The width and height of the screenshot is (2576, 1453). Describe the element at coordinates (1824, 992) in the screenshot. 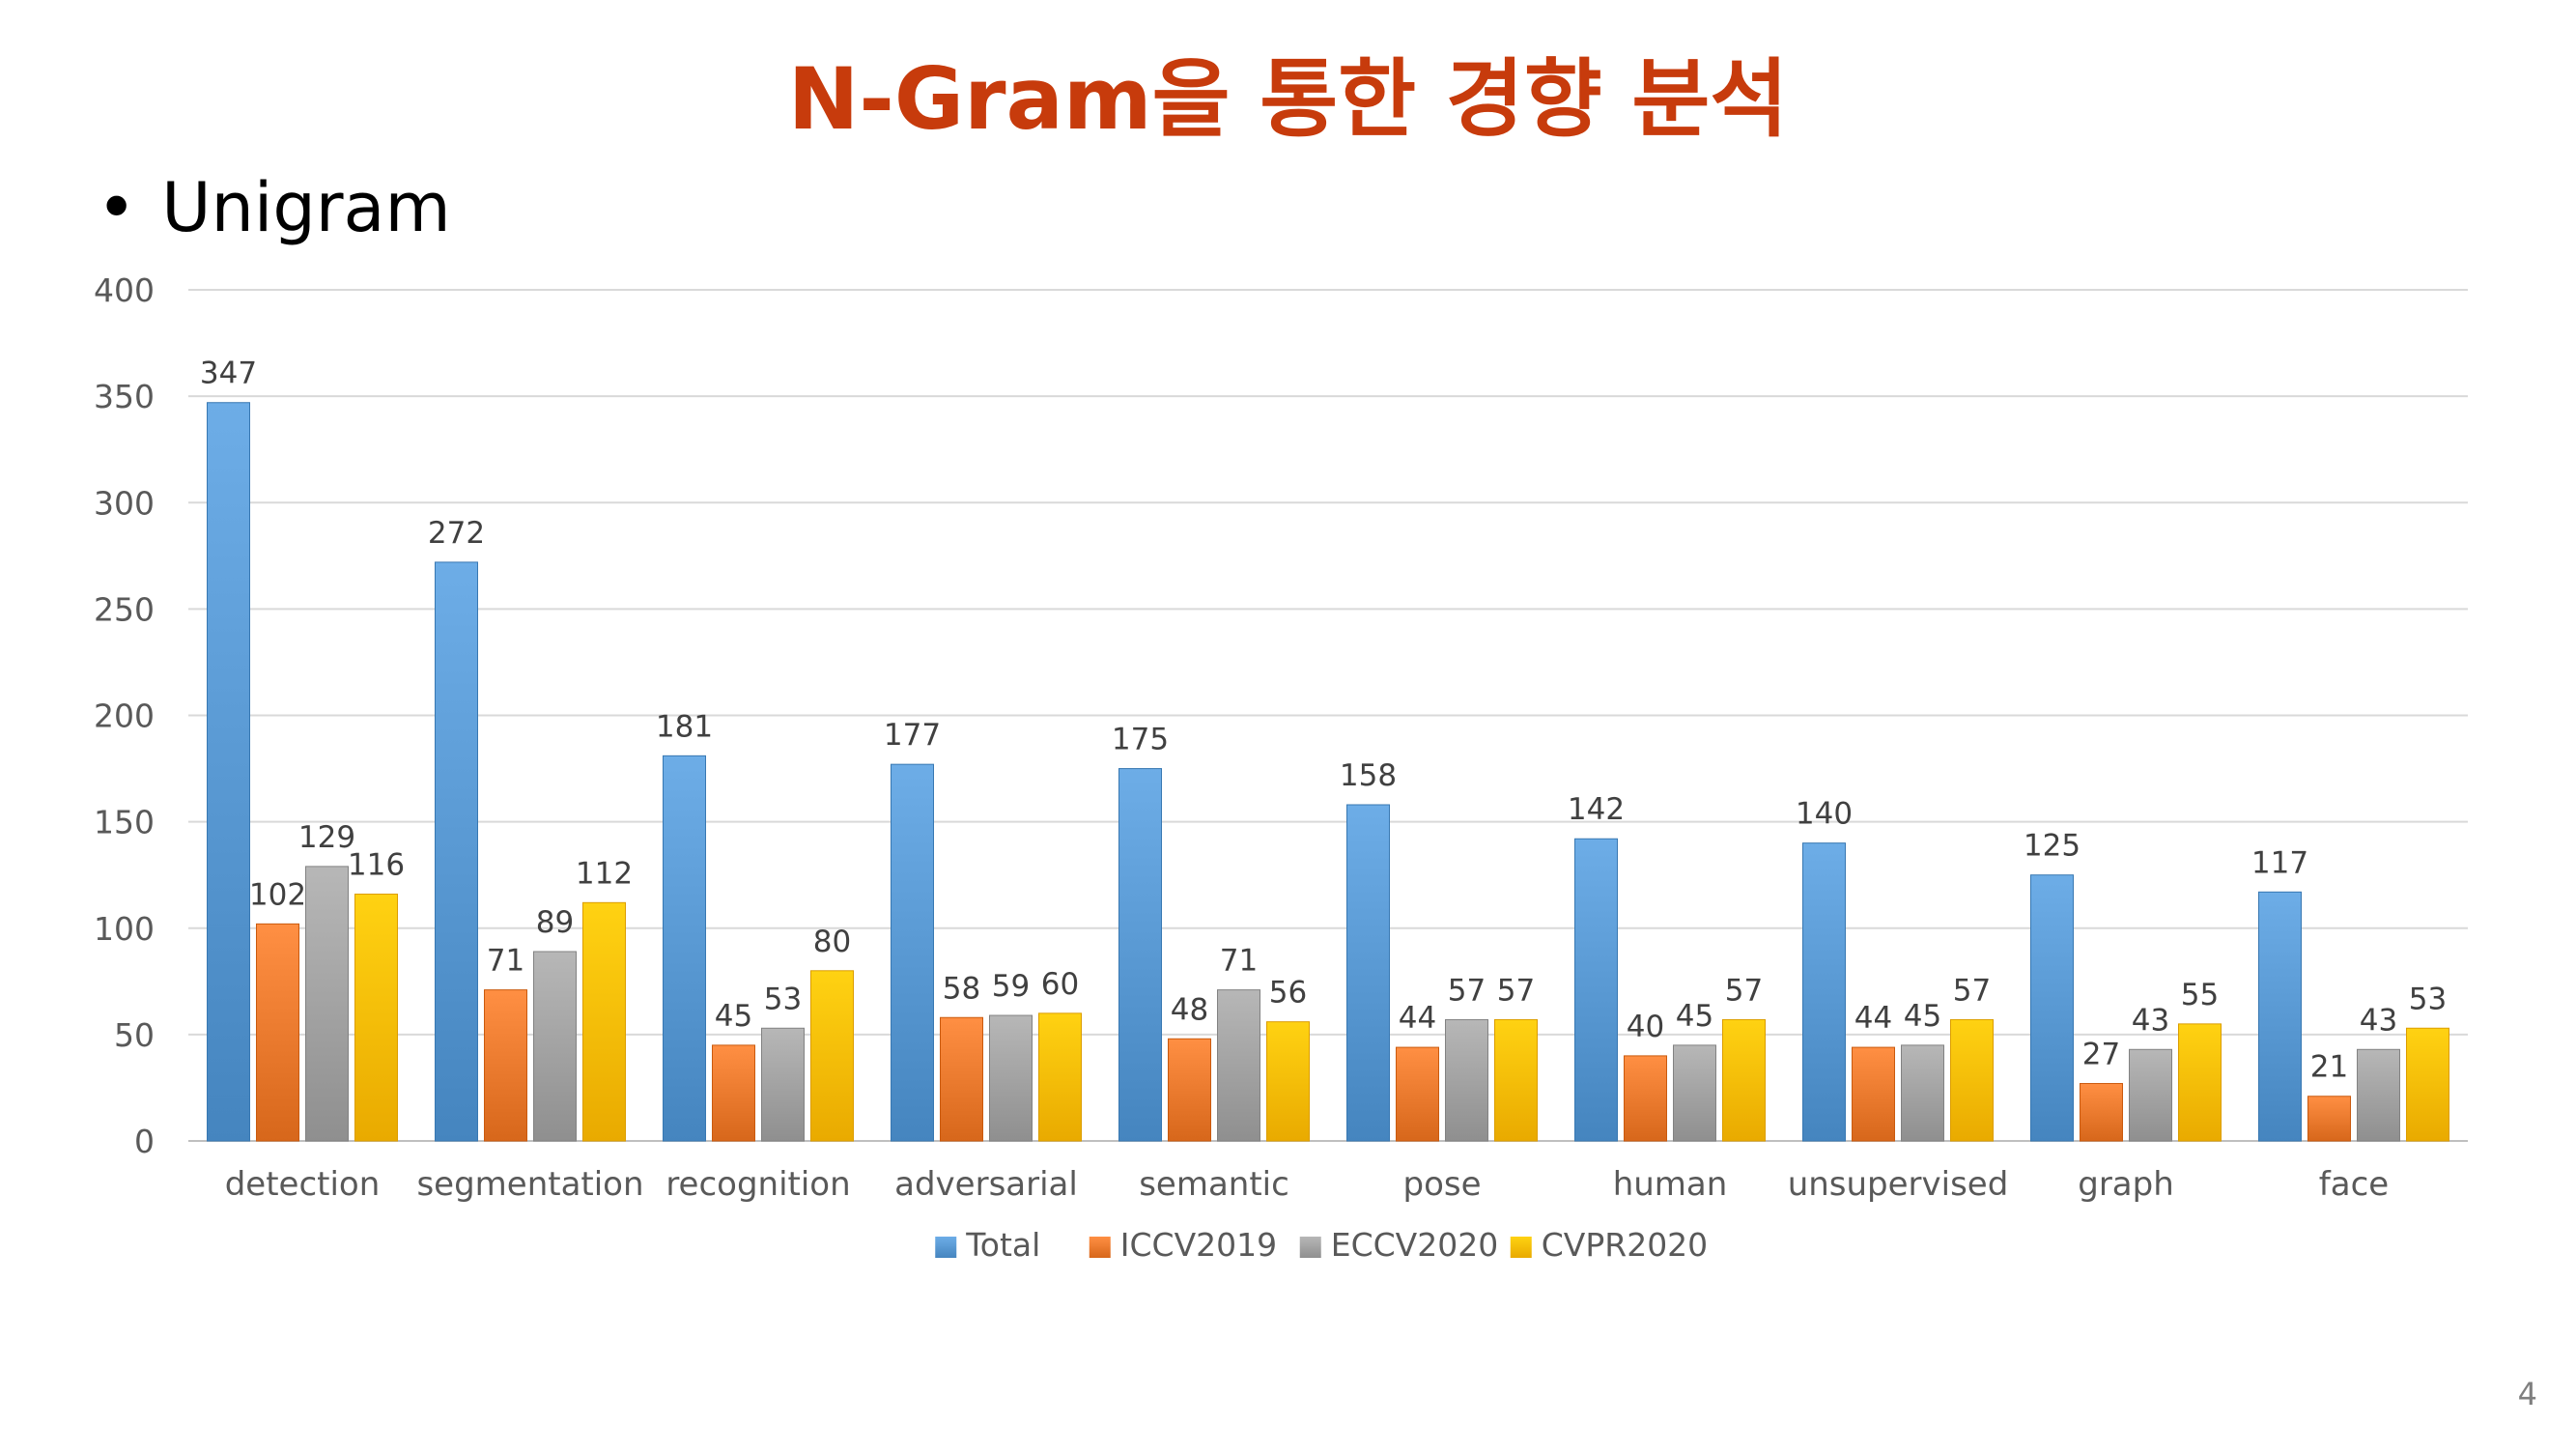

I see `bar-total-unsupervised` at that location.